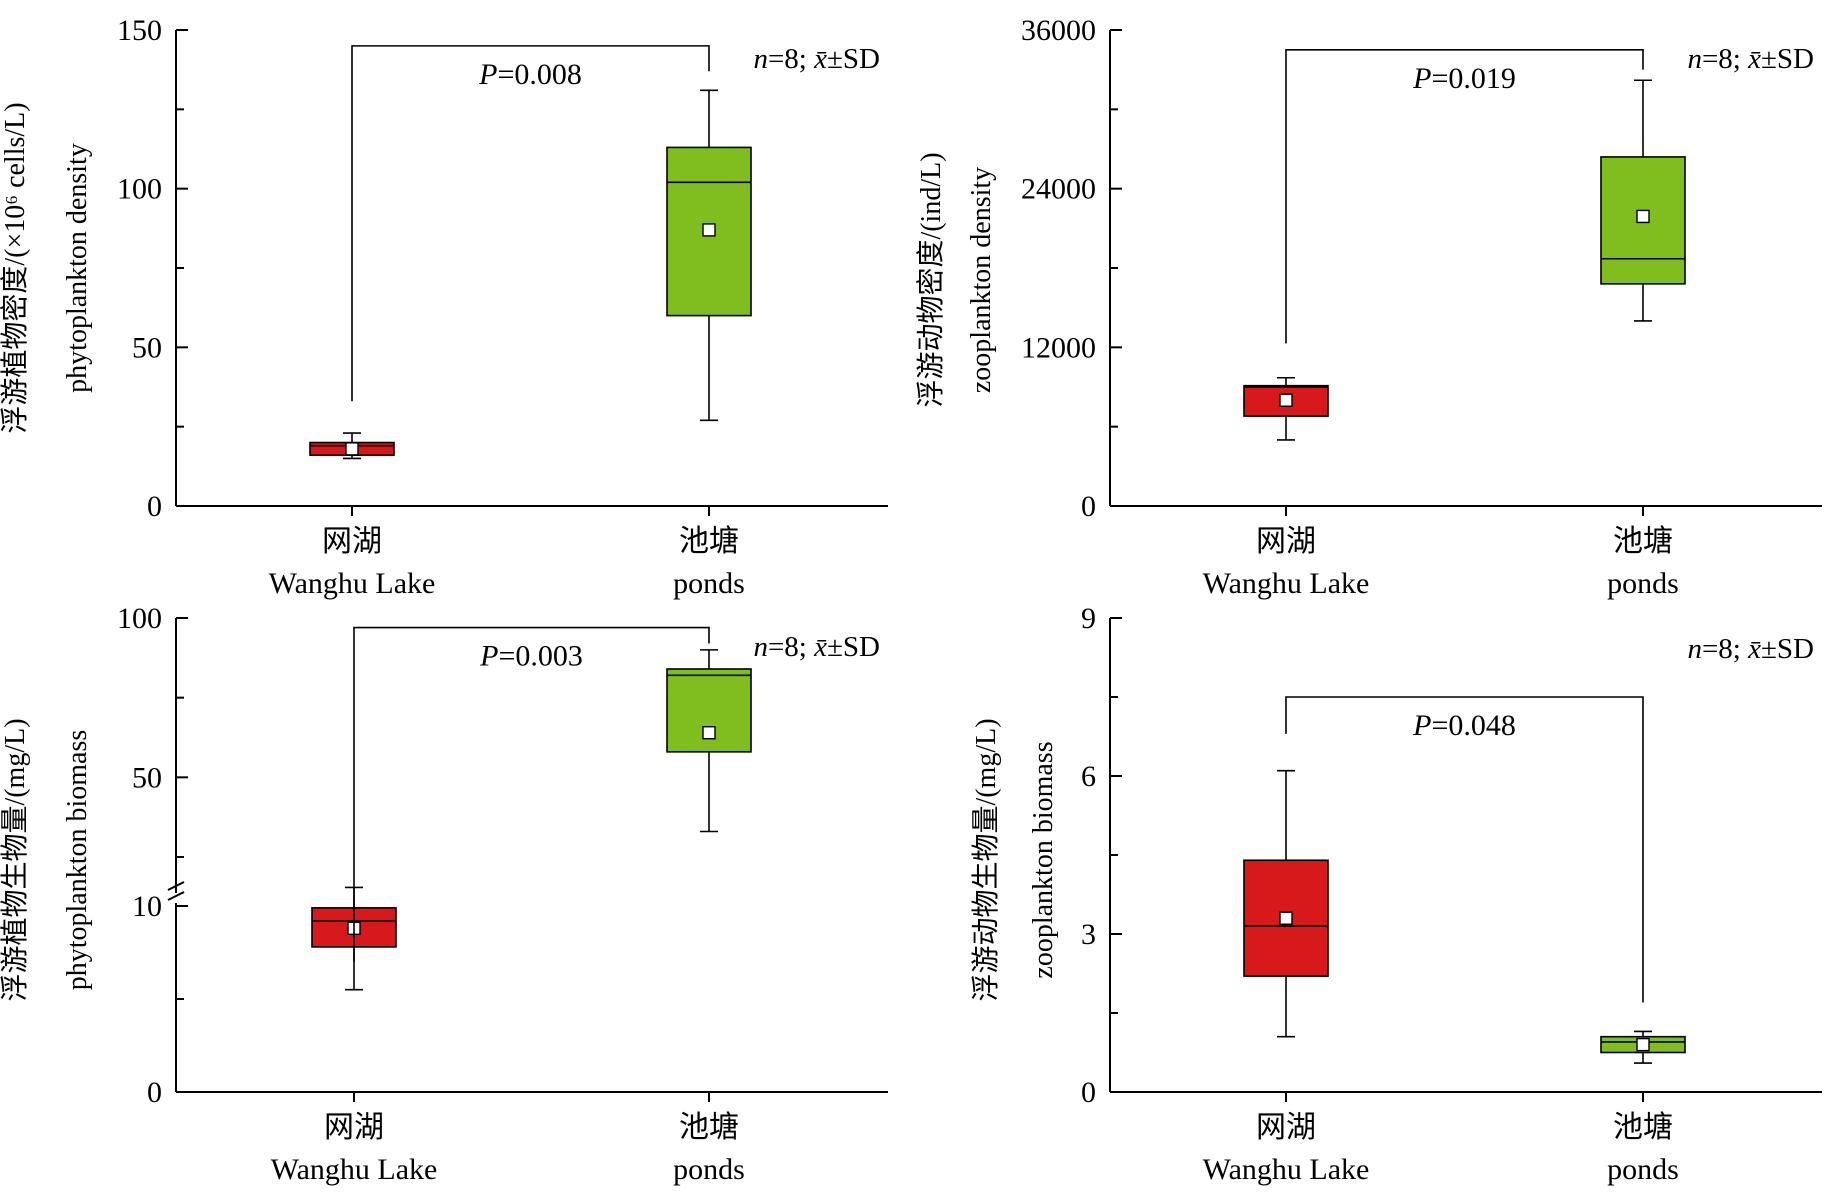  What do you see at coordinates (531, 656) in the screenshot?
I see `p-value-label: P=0.003` at bounding box center [531, 656].